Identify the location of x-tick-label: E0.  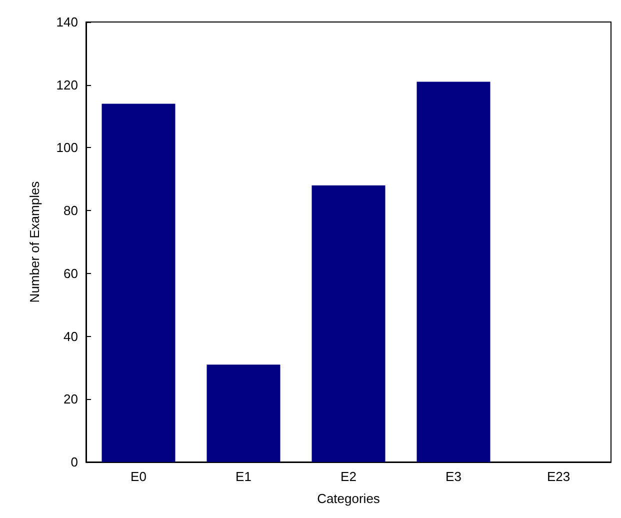
(138, 476).